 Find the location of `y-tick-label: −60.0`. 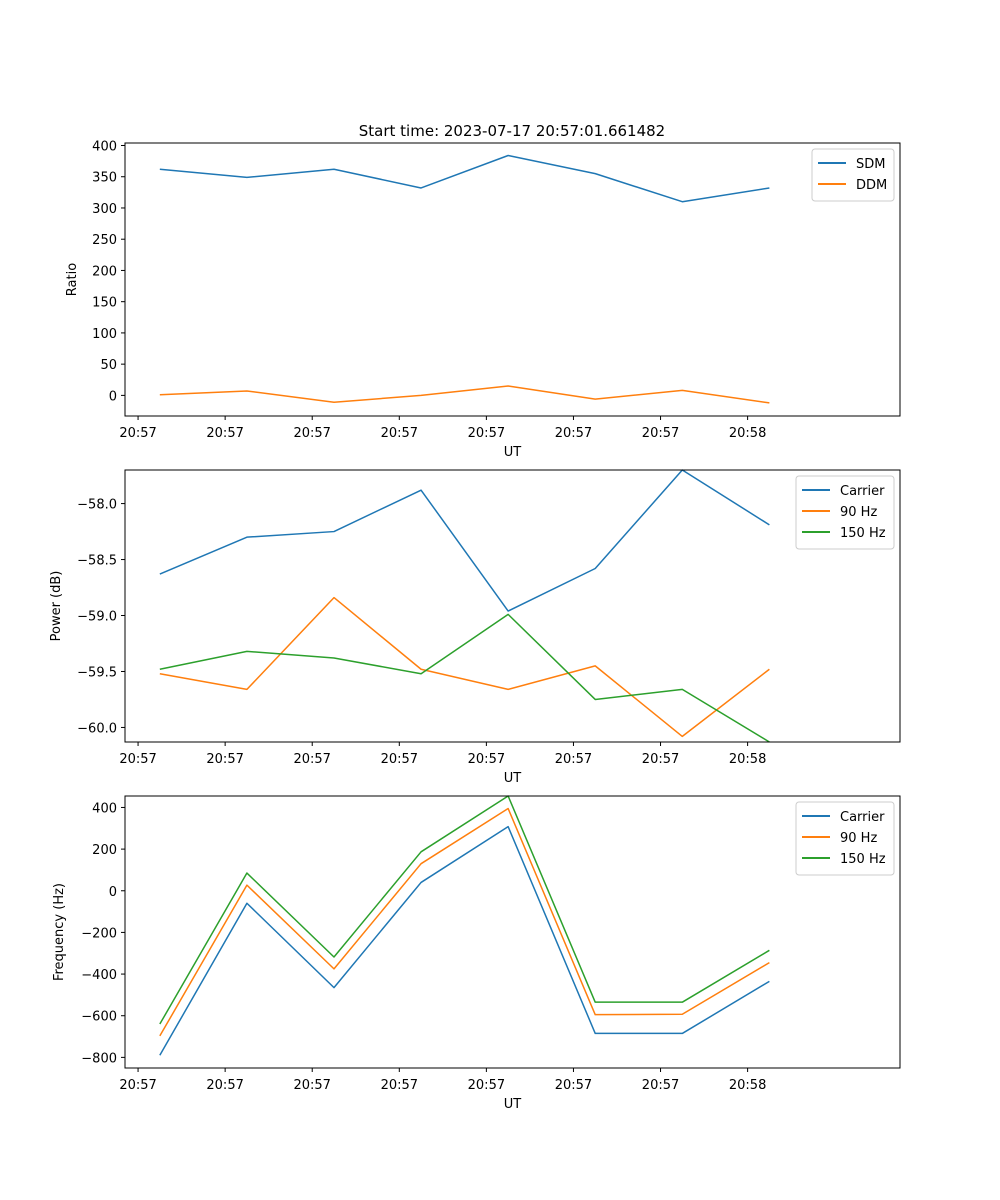

y-tick-label: −60.0 is located at coordinates (97, 728).